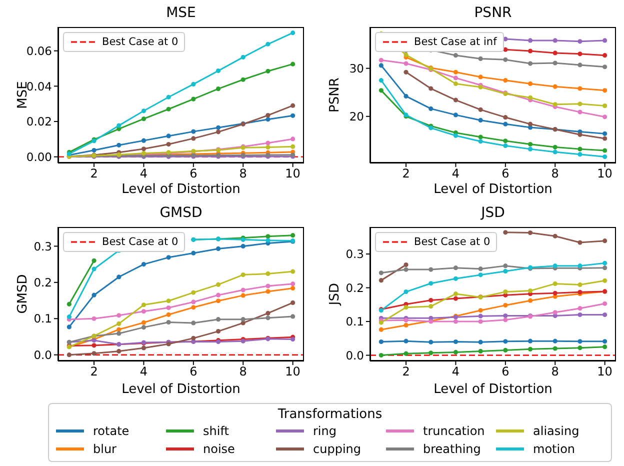 This screenshot has height=466, width=624. What do you see at coordinates (493, 13) in the screenshot?
I see `chart-title: PSNR` at bounding box center [493, 13].